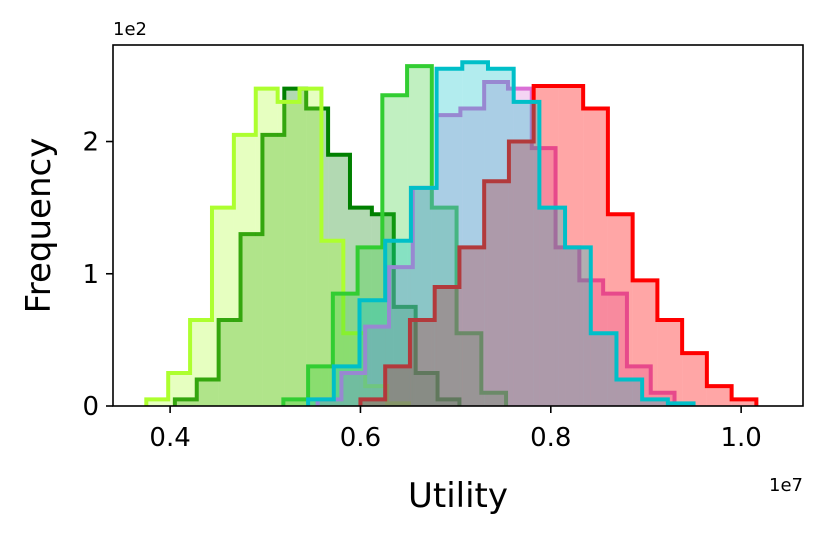  I want to click on x-tick-label: 0.8, so click(550, 438).